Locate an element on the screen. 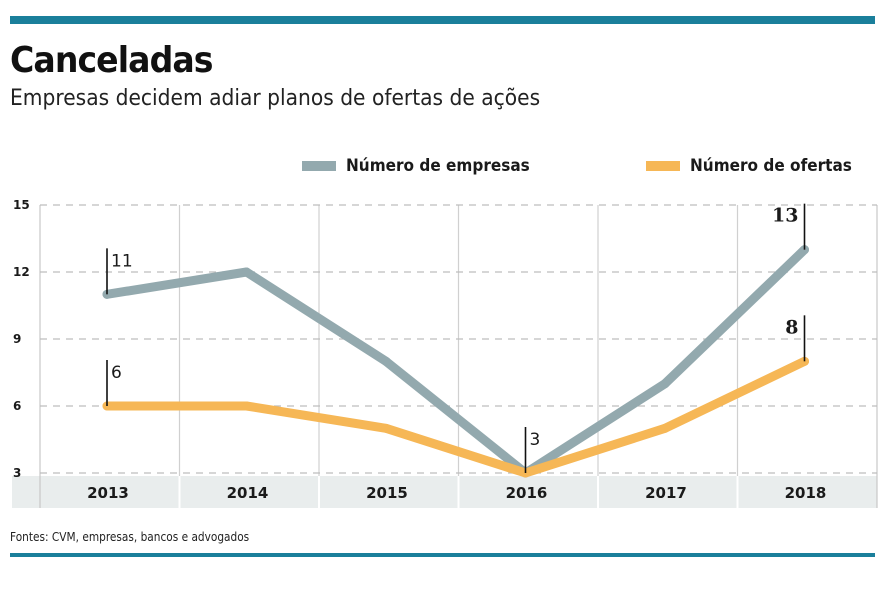 This screenshot has width=885, height=601. legend-item-empresas: Número de empresas is located at coordinates (426, 166).